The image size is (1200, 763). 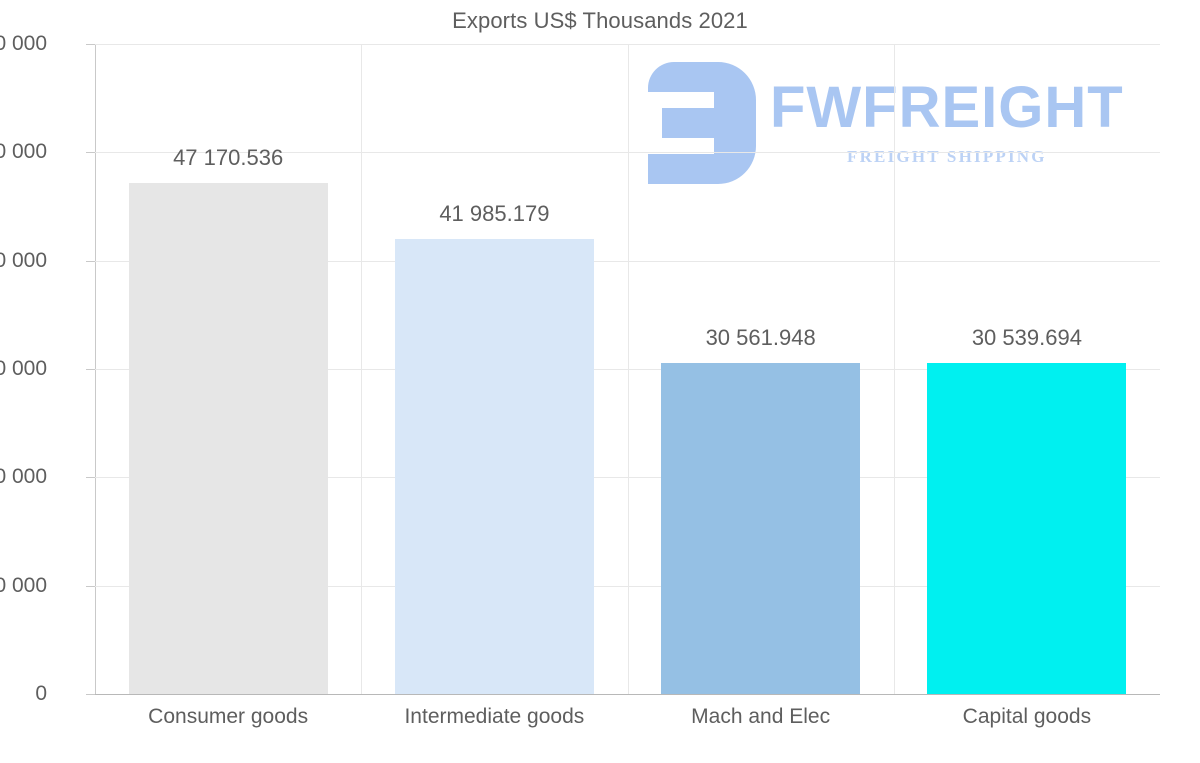 I want to click on chart-title: Exports US$ Thousands 2021, so click(x=600, y=20).